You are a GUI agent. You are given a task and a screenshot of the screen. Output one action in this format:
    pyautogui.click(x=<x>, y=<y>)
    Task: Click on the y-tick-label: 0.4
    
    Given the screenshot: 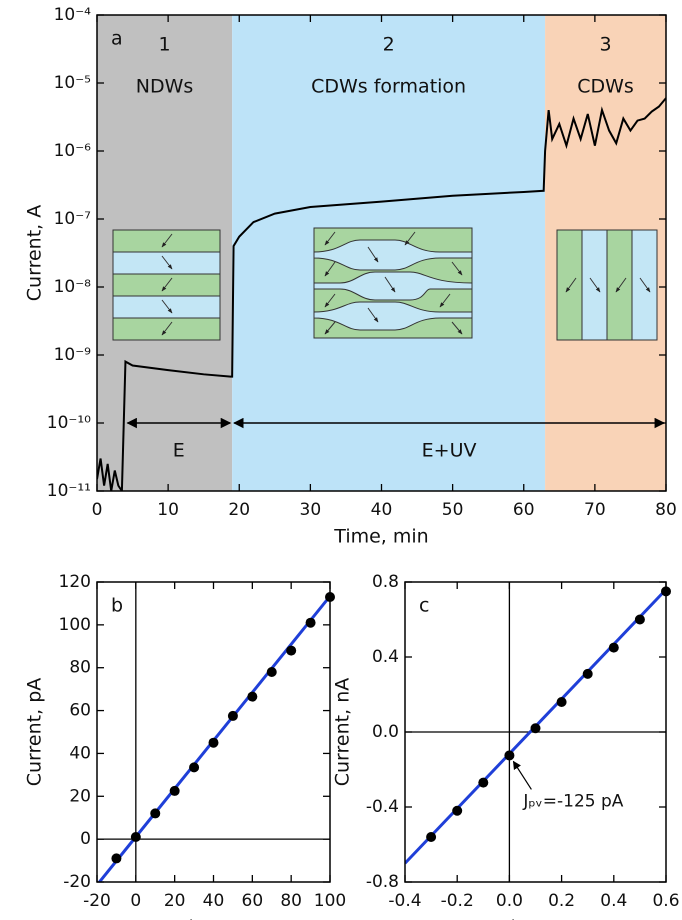 What is the action you would take?
    pyautogui.click(x=385, y=657)
    